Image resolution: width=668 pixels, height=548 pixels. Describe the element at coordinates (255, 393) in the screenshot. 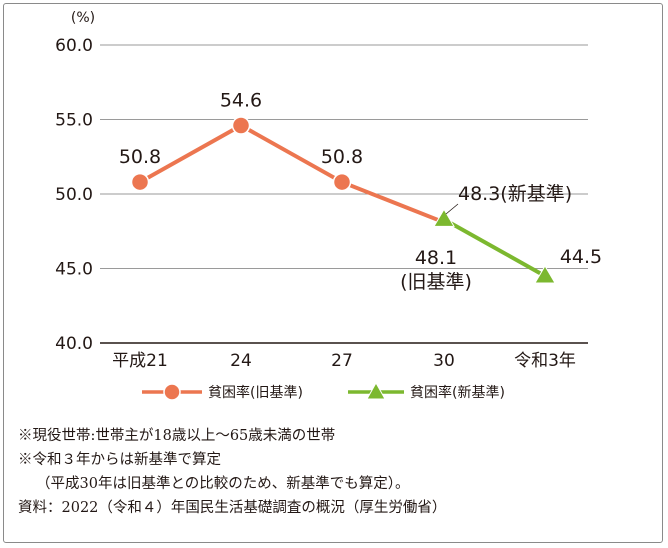

I see `legend-label-old: 貧困率(旧基準)` at that location.